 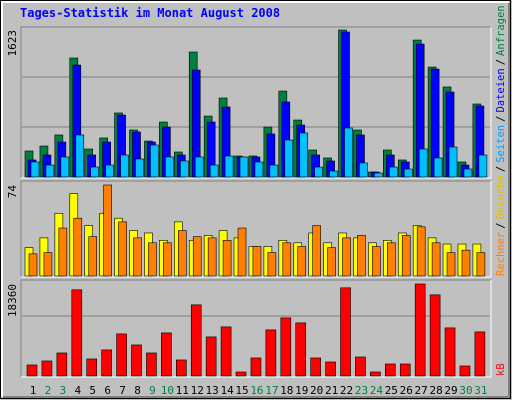 I want to click on legend: Rechner / Besuche / Seiten / Dateien / Anfragen, so click(x=501, y=140).